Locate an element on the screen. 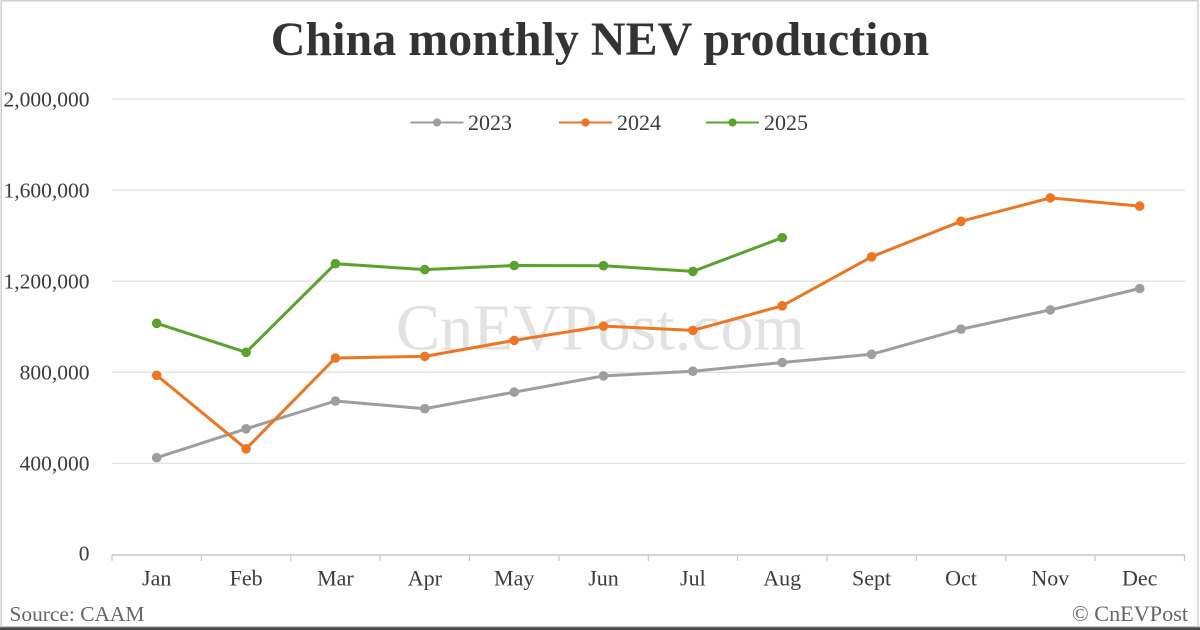 The width and height of the screenshot is (1200, 630). svg-text: Source: CAAM is located at coordinates (77, 614).